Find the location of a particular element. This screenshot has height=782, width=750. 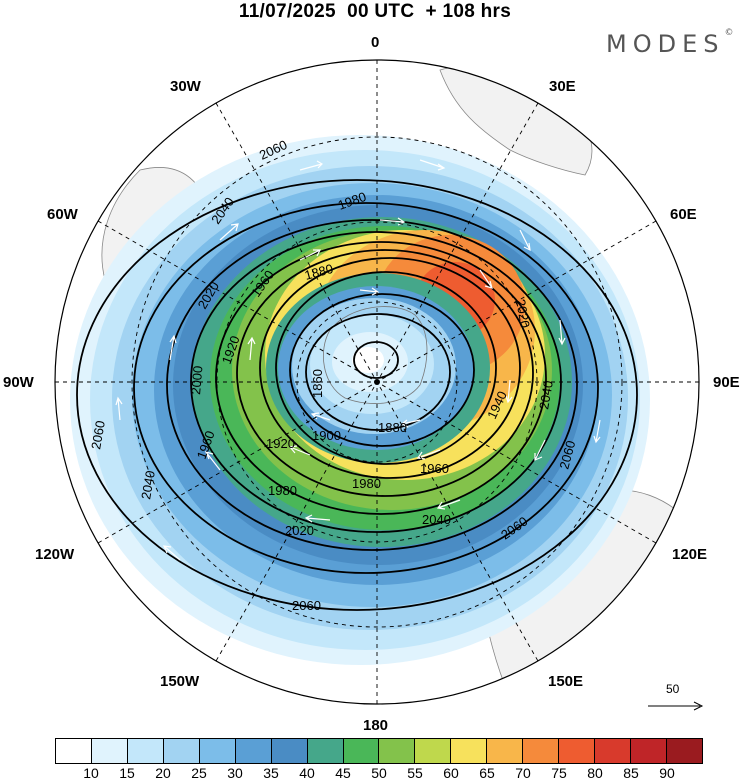

land-antarctica is located at coordinates (375, 355).